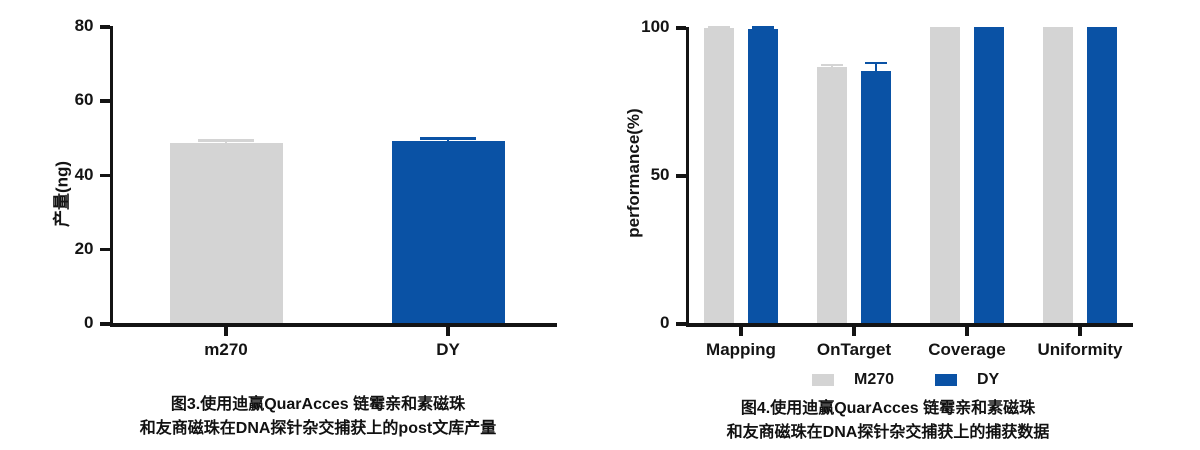 This screenshot has width=1200, height=450. Describe the element at coordinates (226, 233) in the screenshot. I see `bar-m270` at that location.